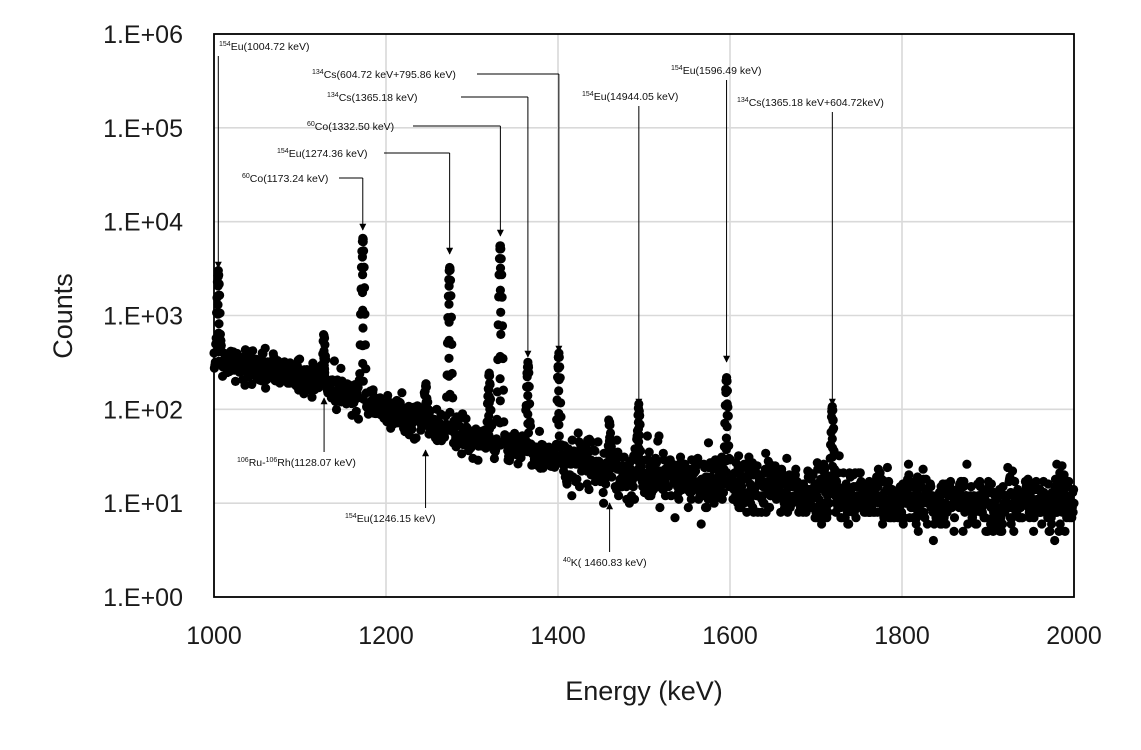 The height and width of the screenshot is (750, 1141). What do you see at coordinates (558, 636) in the screenshot?
I see `x-tick-label: 1400` at bounding box center [558, 636].